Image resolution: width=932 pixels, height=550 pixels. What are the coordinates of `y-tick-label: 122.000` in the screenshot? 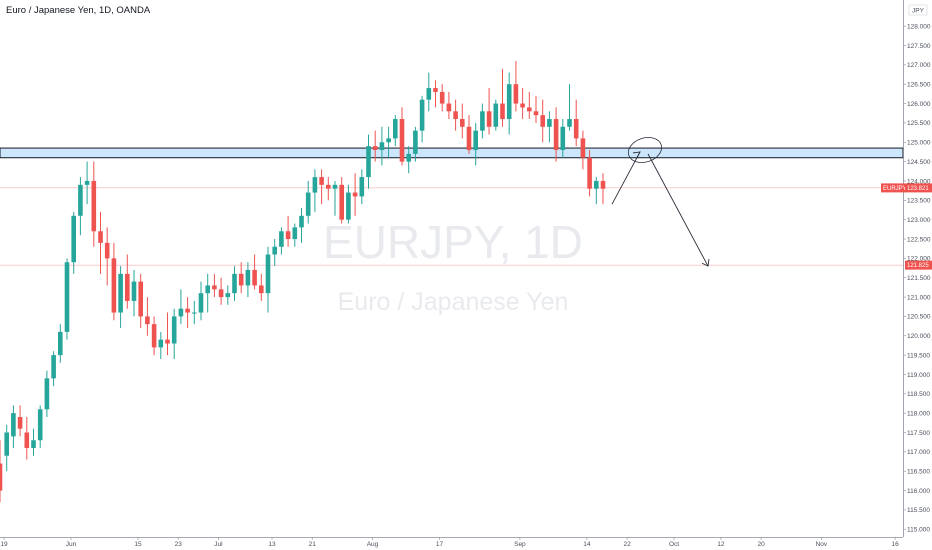 It's located at (919, 259).